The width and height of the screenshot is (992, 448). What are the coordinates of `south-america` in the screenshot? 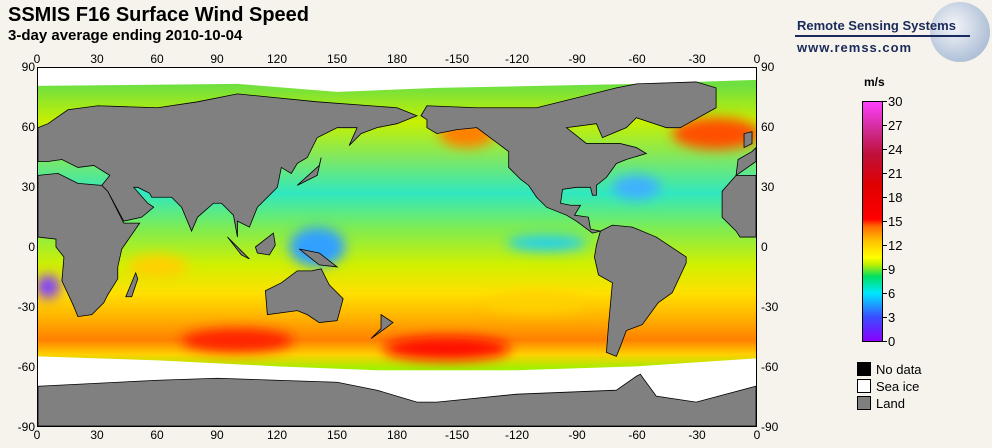 It's located at (640, 290).